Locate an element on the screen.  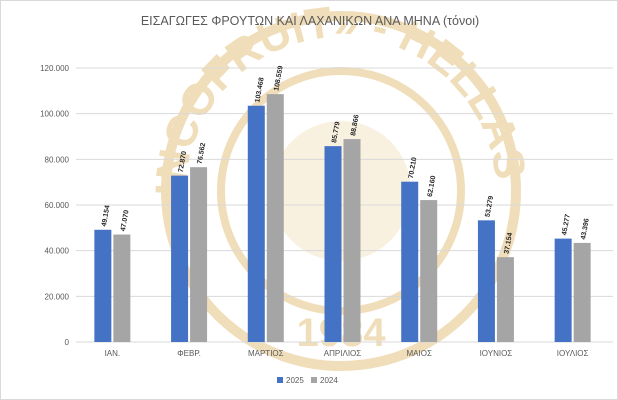
y-tick-label: 40.000 is located at coordinates (57, 251).